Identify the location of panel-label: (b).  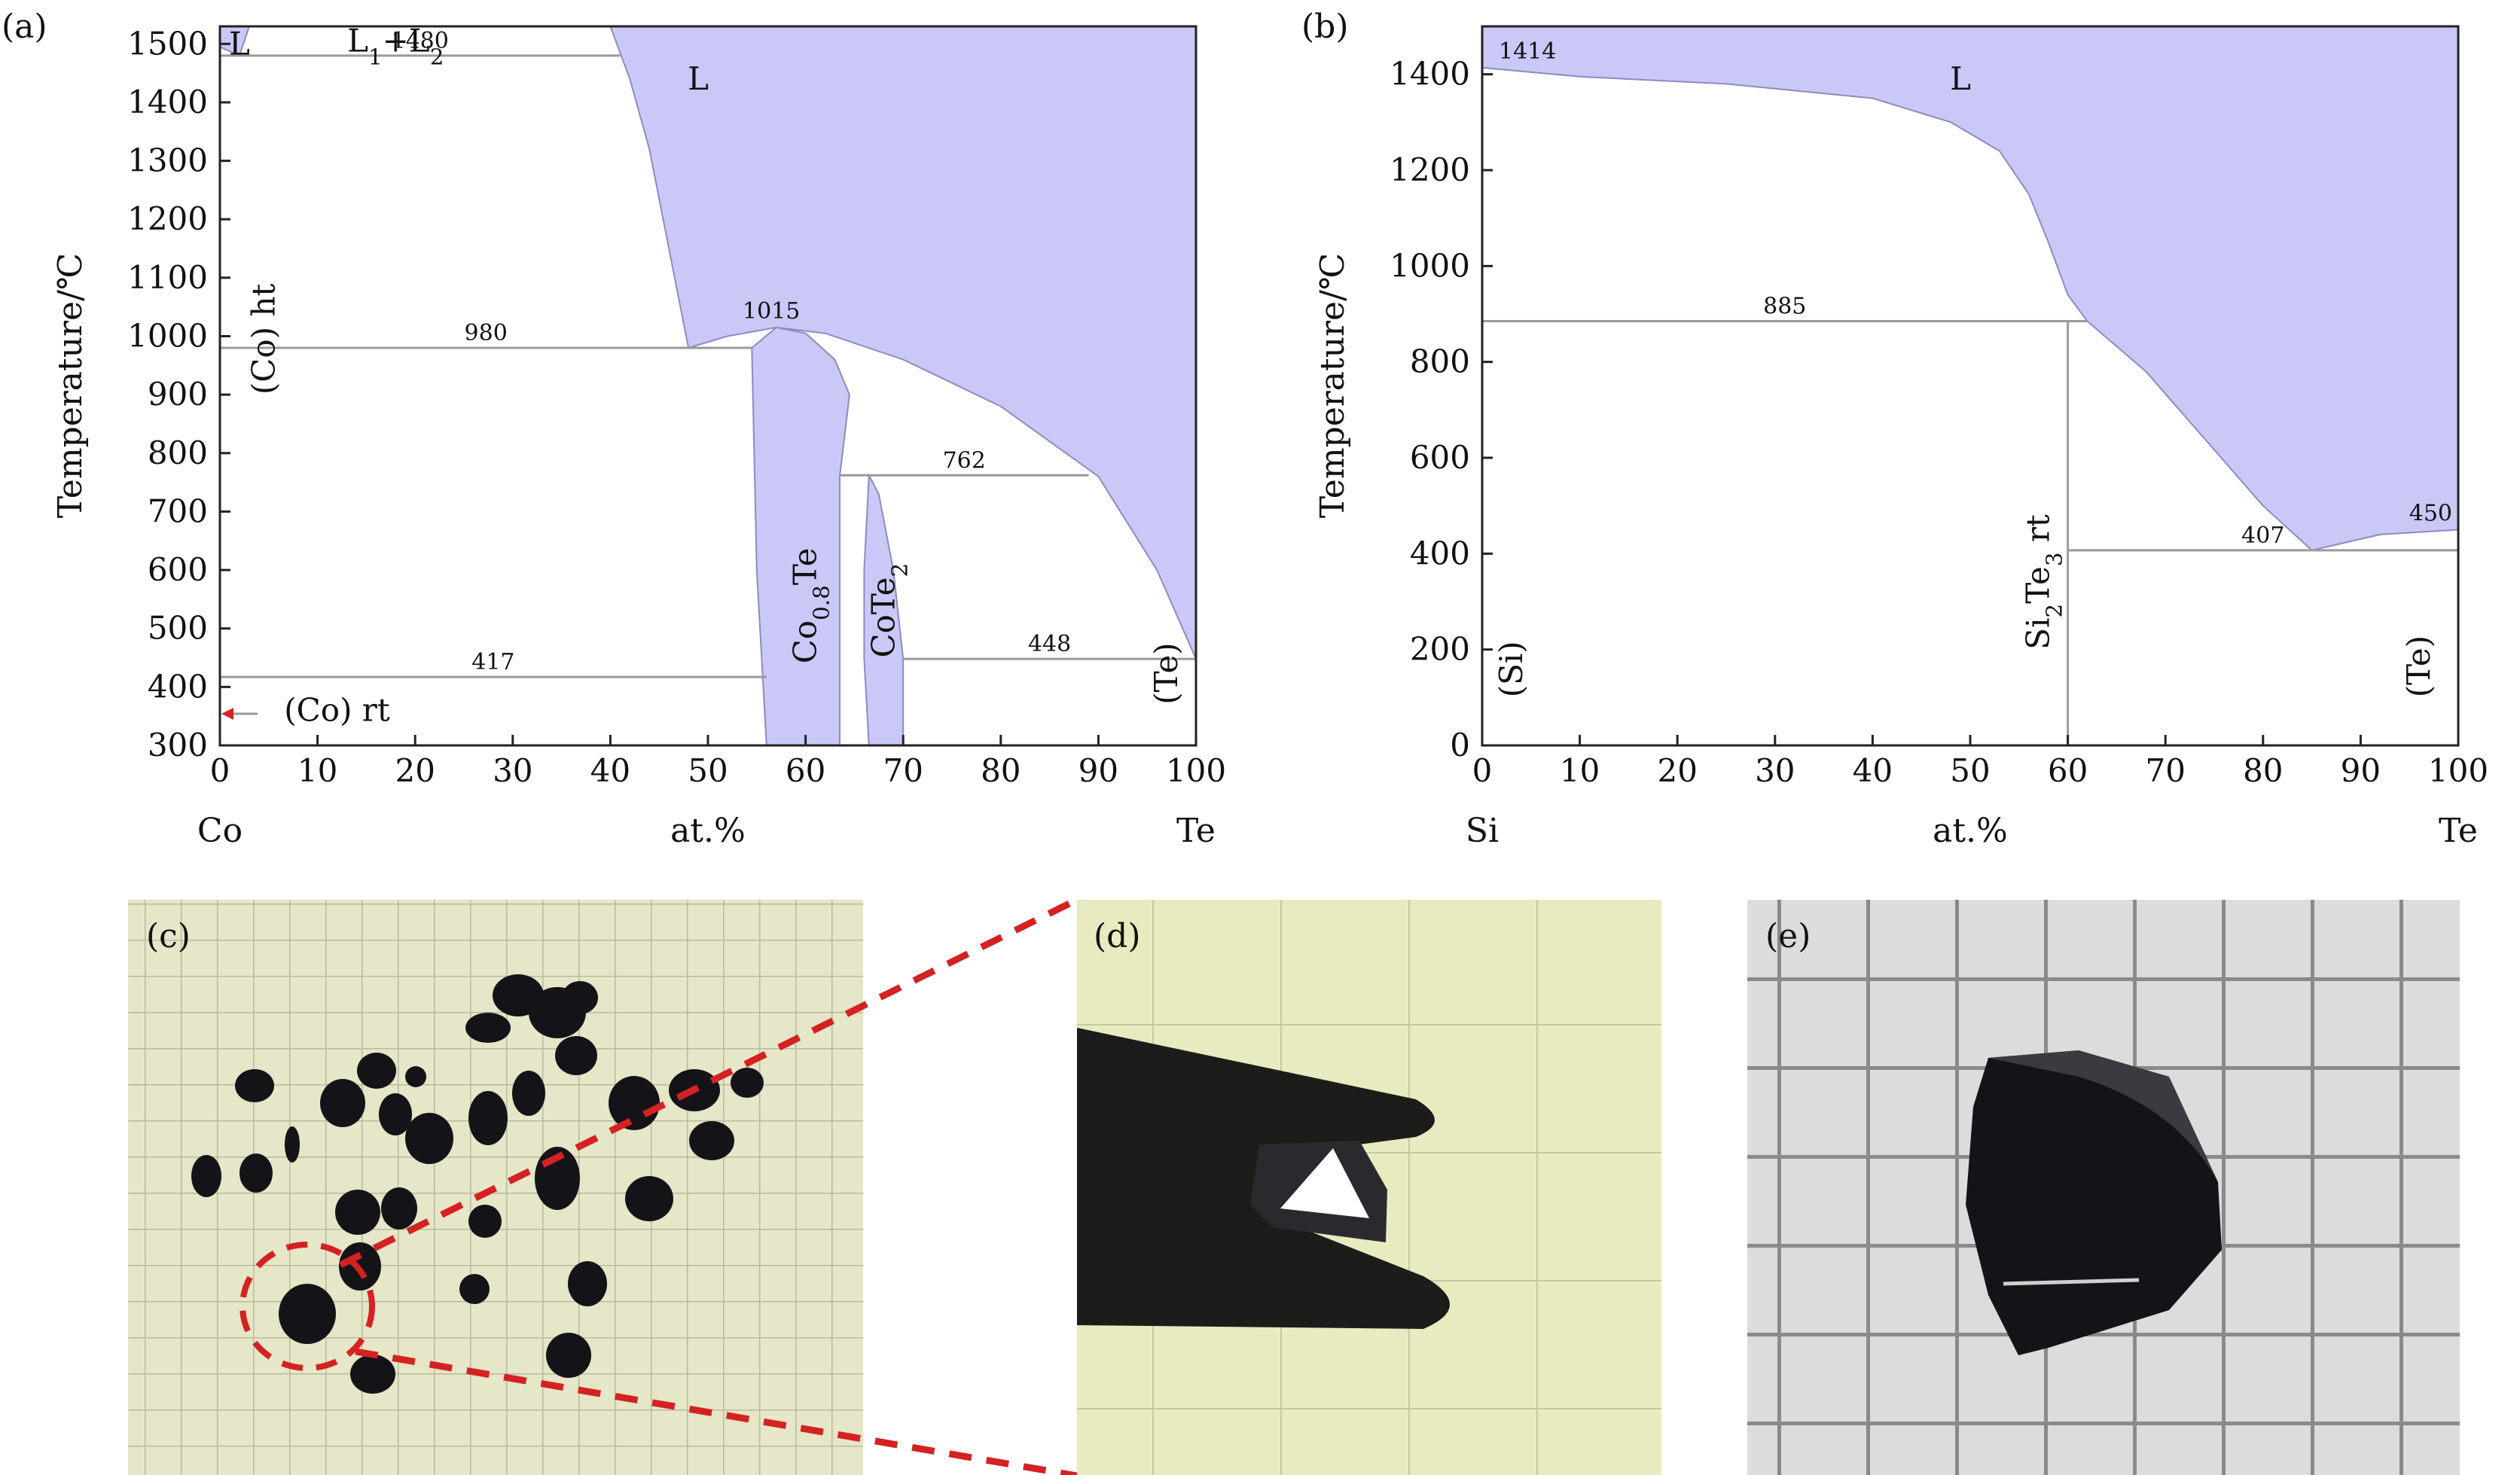
(1325, 27).